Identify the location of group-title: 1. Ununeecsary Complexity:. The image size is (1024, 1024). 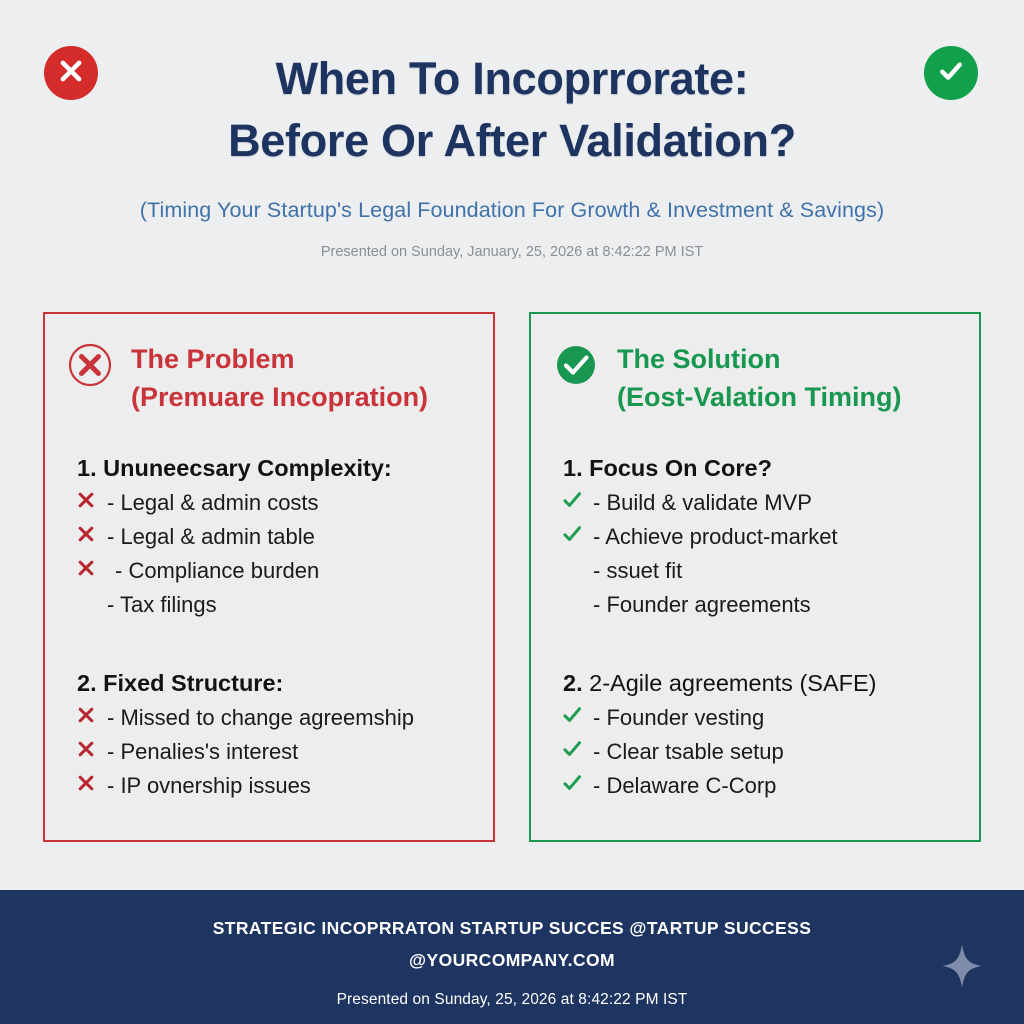
(269, 468).